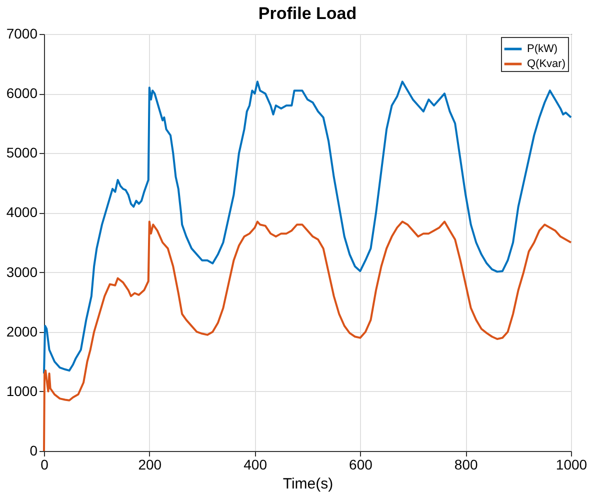 This screenshot has height=499, width=606. Describe the element at coordinates (307, 13) in the screenshot. I see `chart-title: Profile Load` at that location.